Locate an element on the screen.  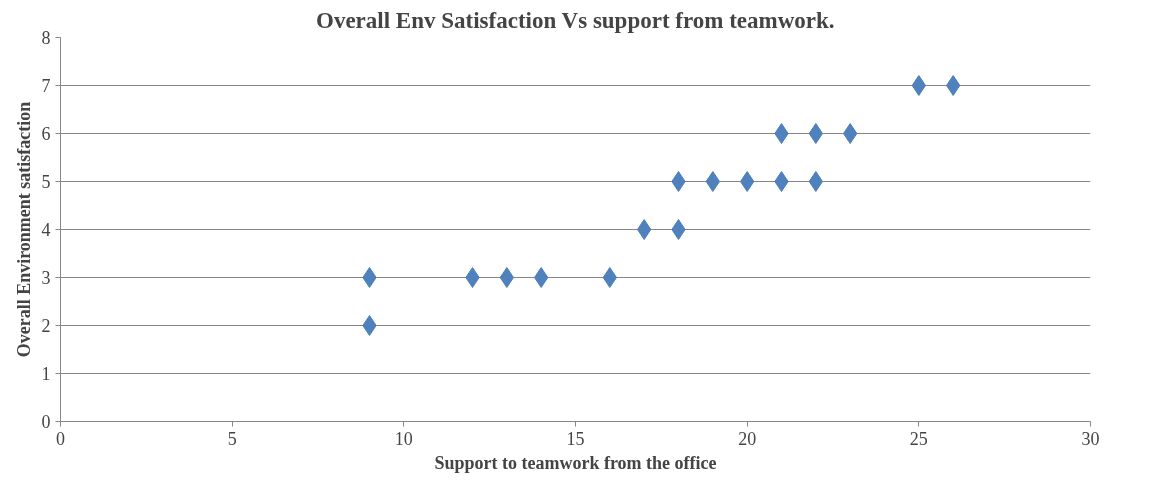
x-axis-title: Support to teamwork from the office is located at coordinates (575, 462).